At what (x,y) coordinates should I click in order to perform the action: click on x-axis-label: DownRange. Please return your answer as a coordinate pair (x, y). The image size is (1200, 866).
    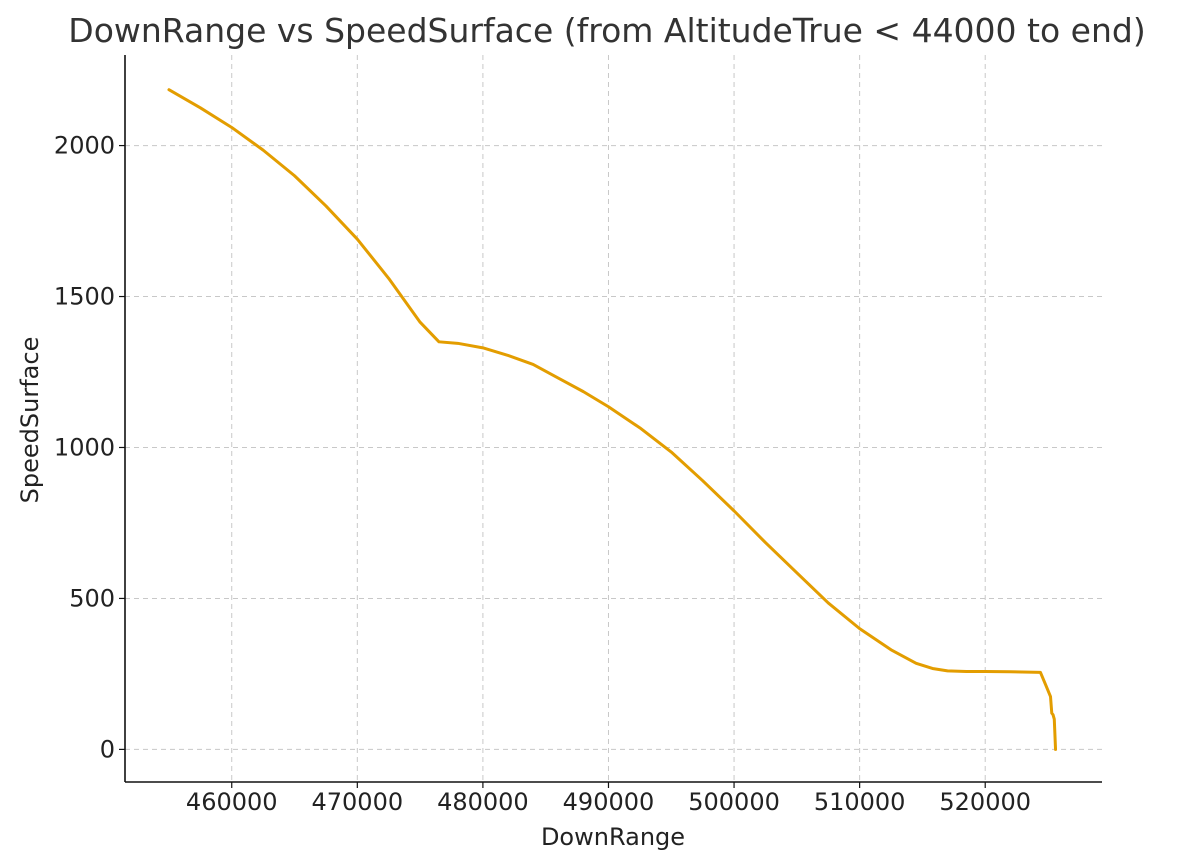
    Looking at the image, I should click on (613, 837).